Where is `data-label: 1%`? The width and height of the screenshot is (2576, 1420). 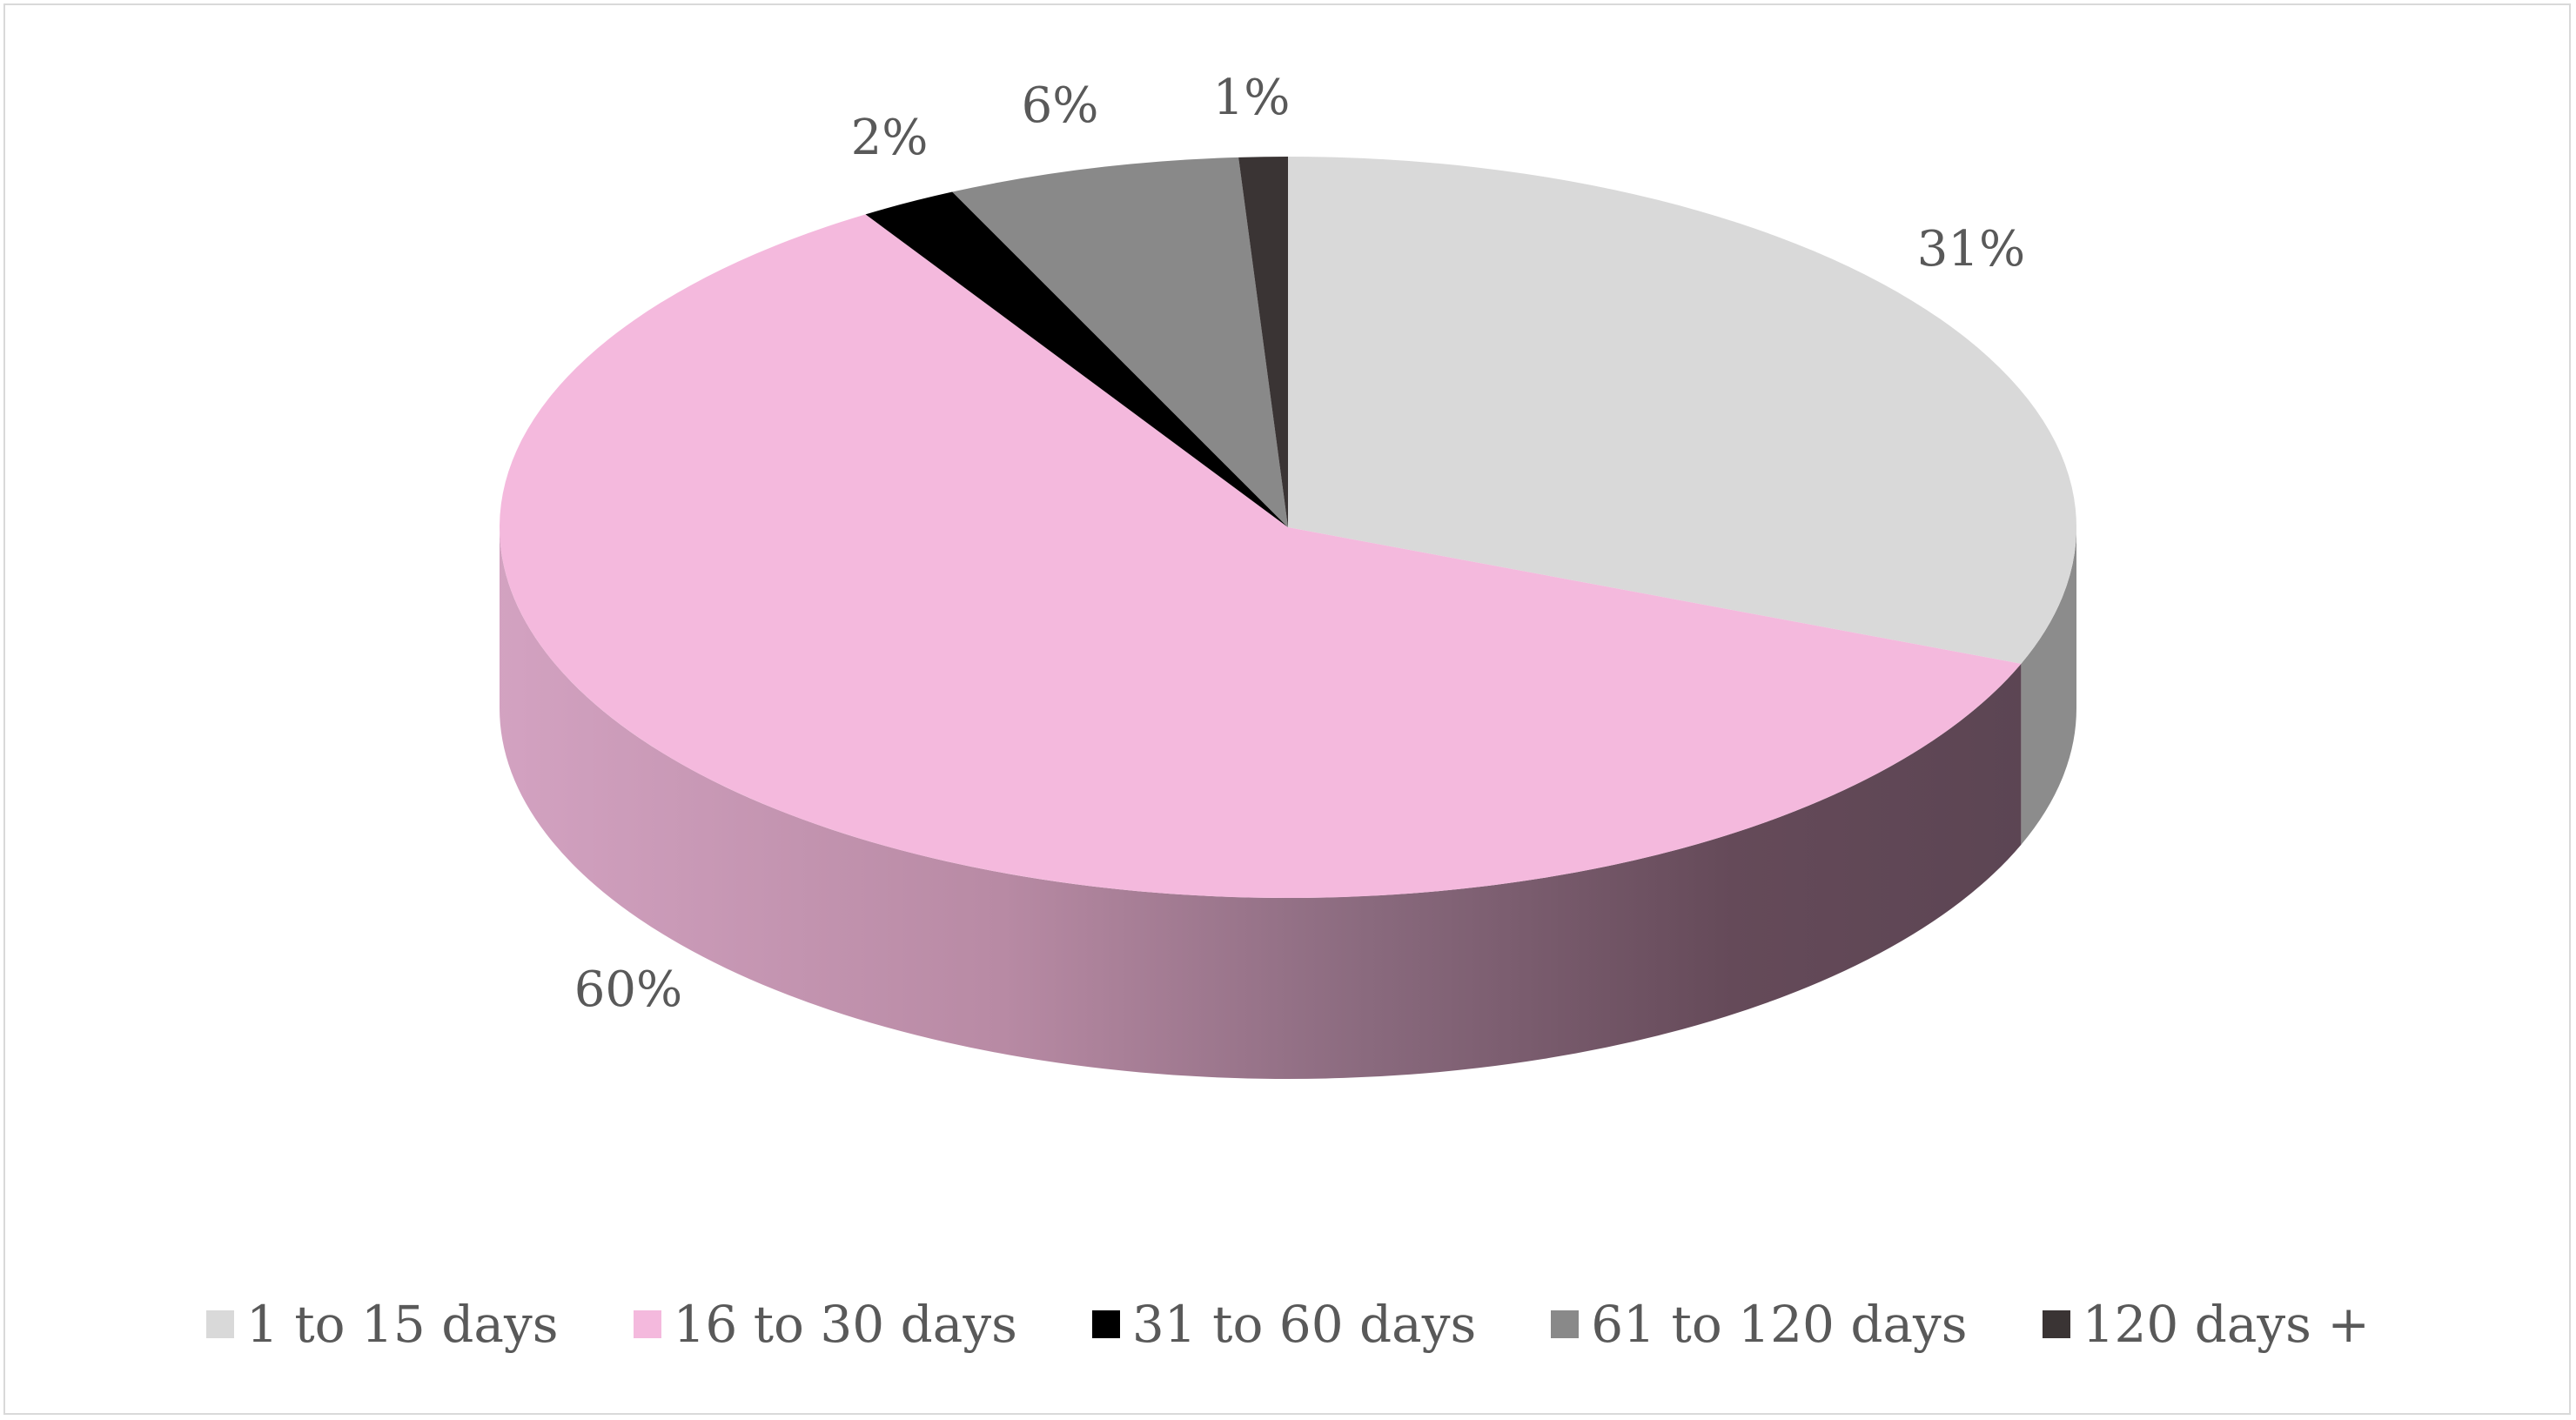
data-label: 1% is located at coordinates (1252, 98).